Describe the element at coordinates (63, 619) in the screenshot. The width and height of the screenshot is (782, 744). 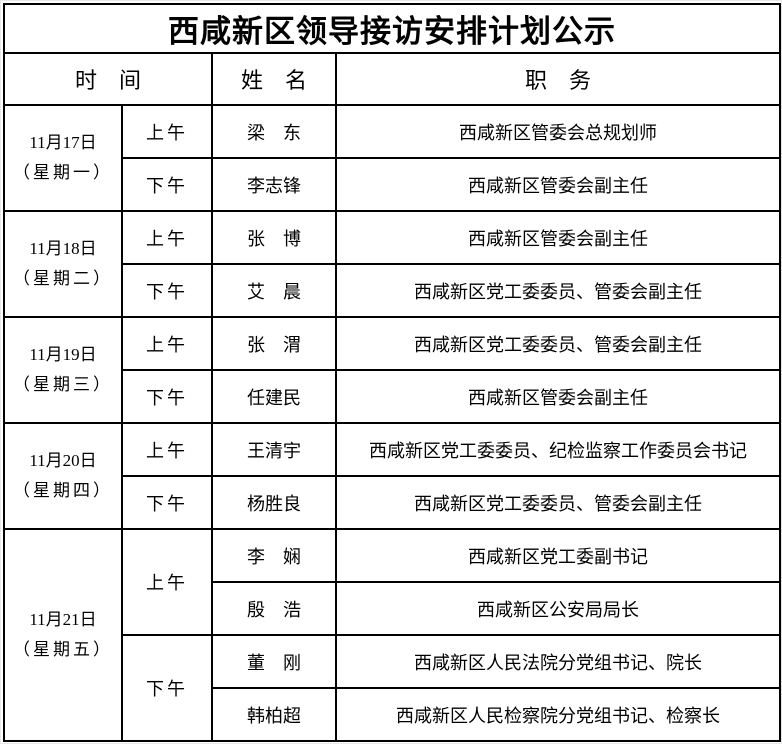
I see `date-text: 11月21日` at that location.